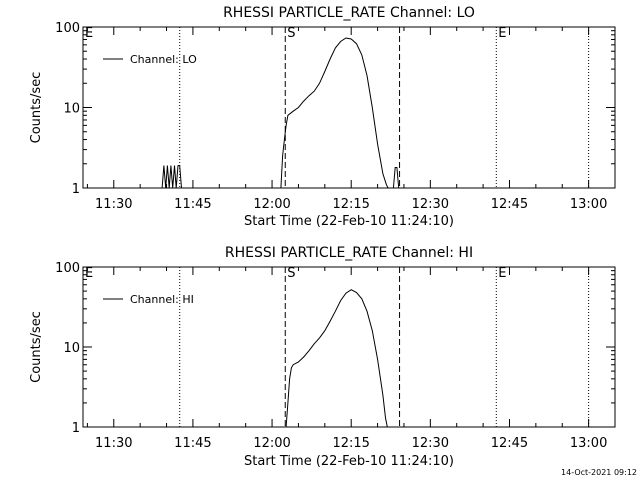  What do you see at coordinates (163, 59) in the screenshot?
I see `legend-entry: Channel: LO` at bounding box center [163, 59].